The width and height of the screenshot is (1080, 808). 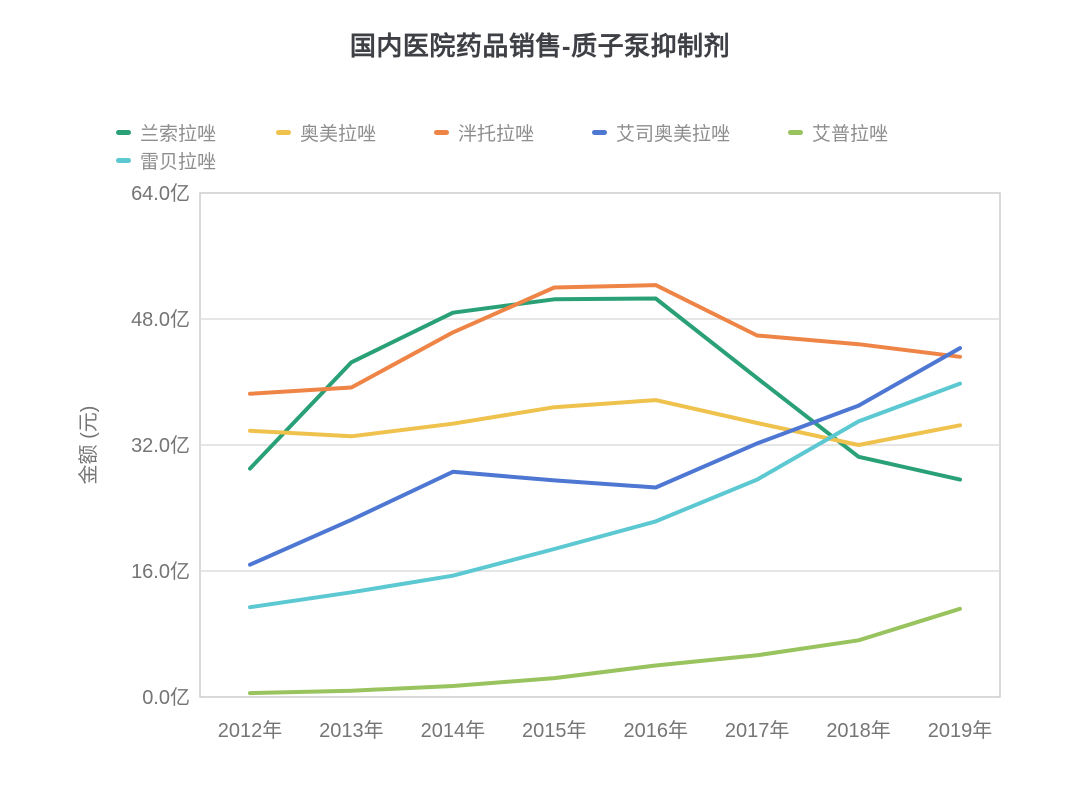 What do you see at coordinates (850, 134) in the screenshot?
I see `legend-label: 艾普拉唑` at bounding box center [850, 134].